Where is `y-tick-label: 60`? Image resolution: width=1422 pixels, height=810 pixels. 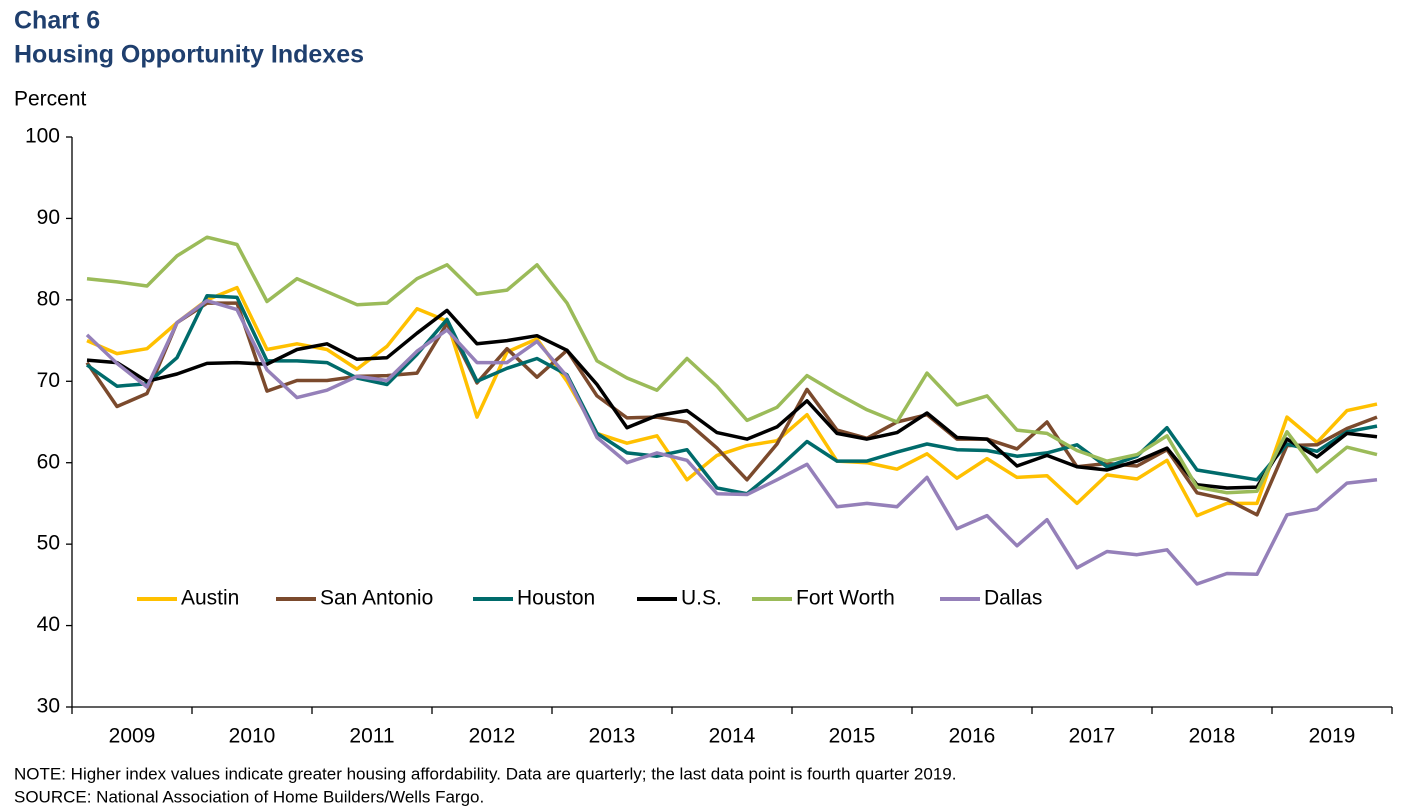
y-tick-label: 60 is located at coordinates (48, 461).